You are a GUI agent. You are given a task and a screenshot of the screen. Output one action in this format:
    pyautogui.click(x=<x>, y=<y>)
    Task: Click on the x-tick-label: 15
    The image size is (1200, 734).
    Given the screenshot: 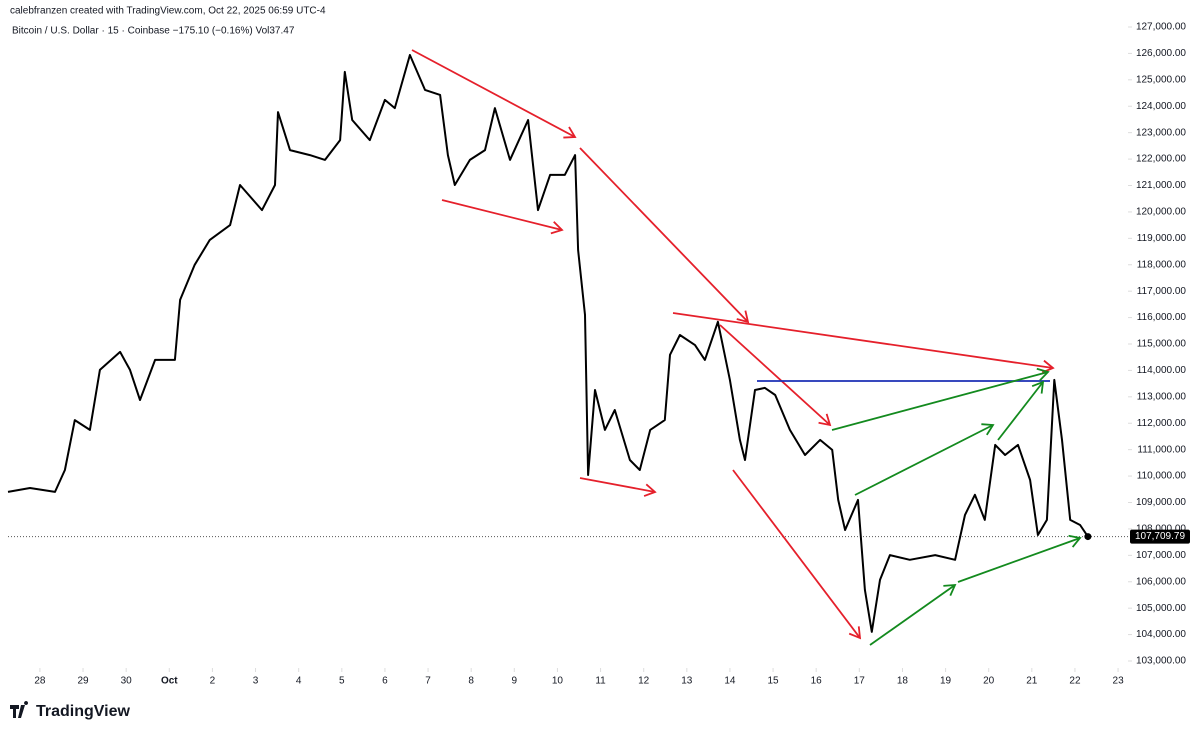 What is the action you would take?
    pyautogui.click(x=774, y=681)
    